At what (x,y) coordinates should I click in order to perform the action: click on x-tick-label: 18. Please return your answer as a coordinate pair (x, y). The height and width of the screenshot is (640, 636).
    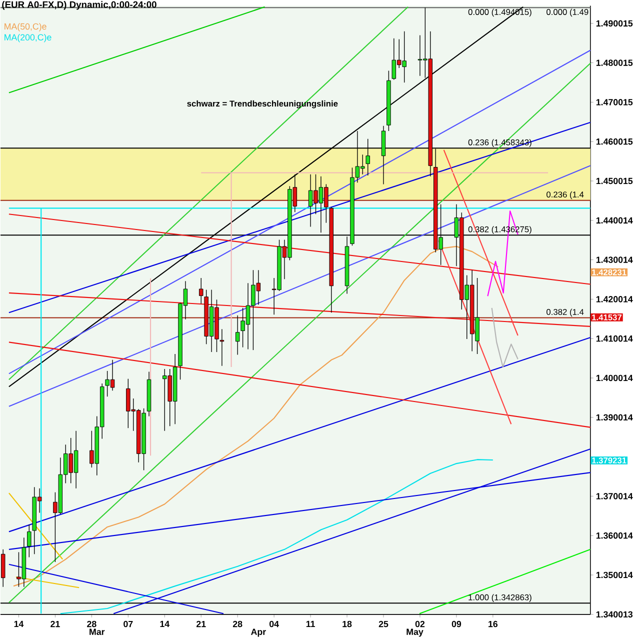
    Looking at the image, I should click on (347, 624).